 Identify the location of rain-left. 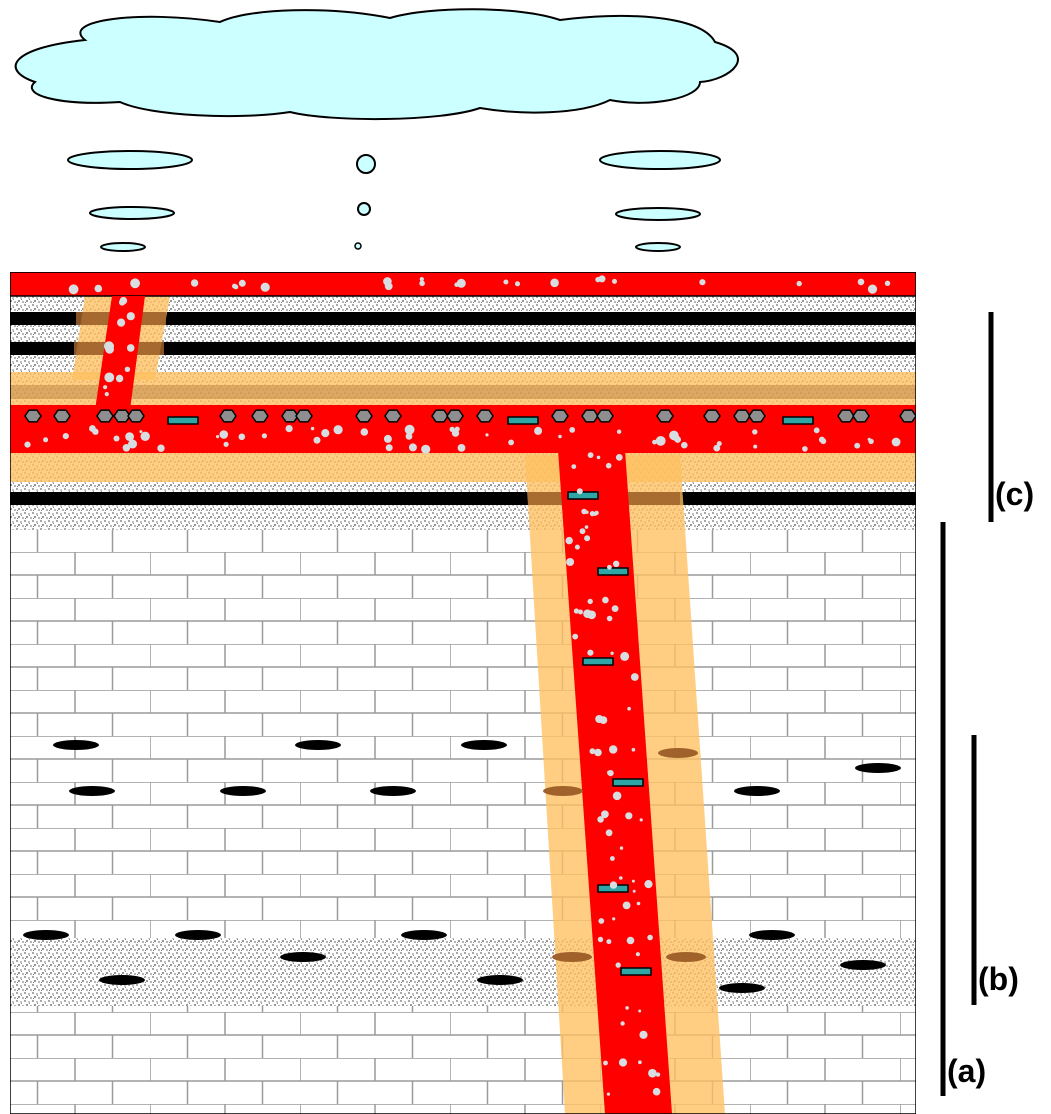
(130, 201).